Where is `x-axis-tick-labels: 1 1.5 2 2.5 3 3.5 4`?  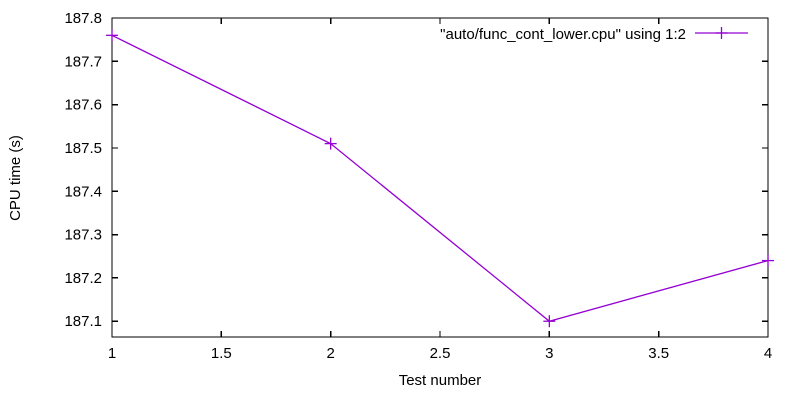 x-axis-tick-labels: 1 1.5 2 2.5 3 3.5 4 is located at coordinates (440, 353).